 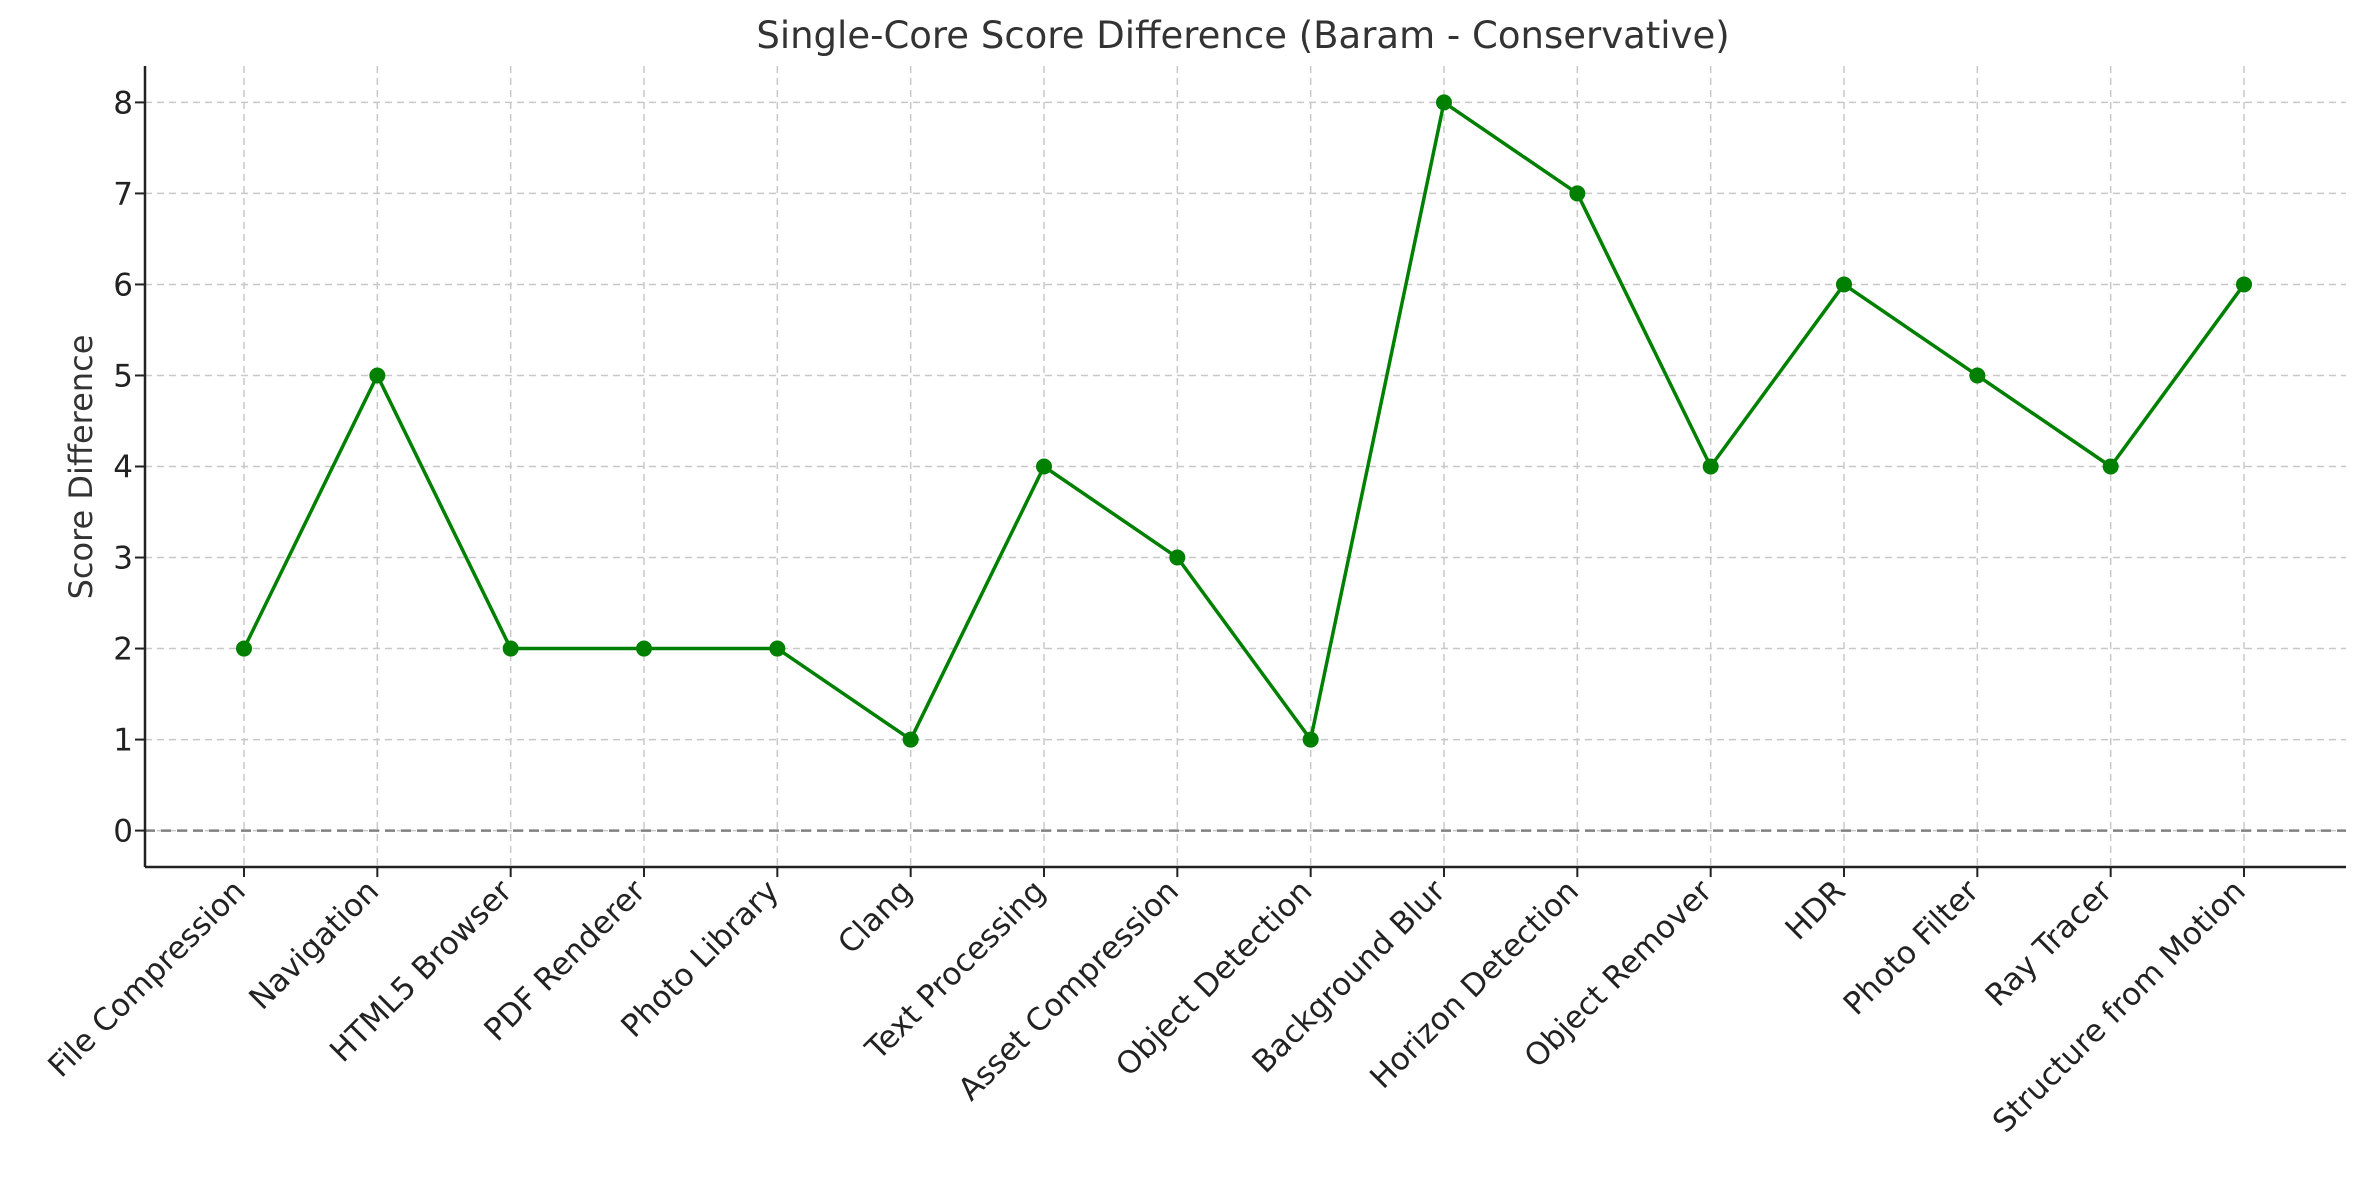 What do you see at coordinates (875, 917) in the screenshot?
I see `x-tick-label: Clang` at bounding box center [875, 917].